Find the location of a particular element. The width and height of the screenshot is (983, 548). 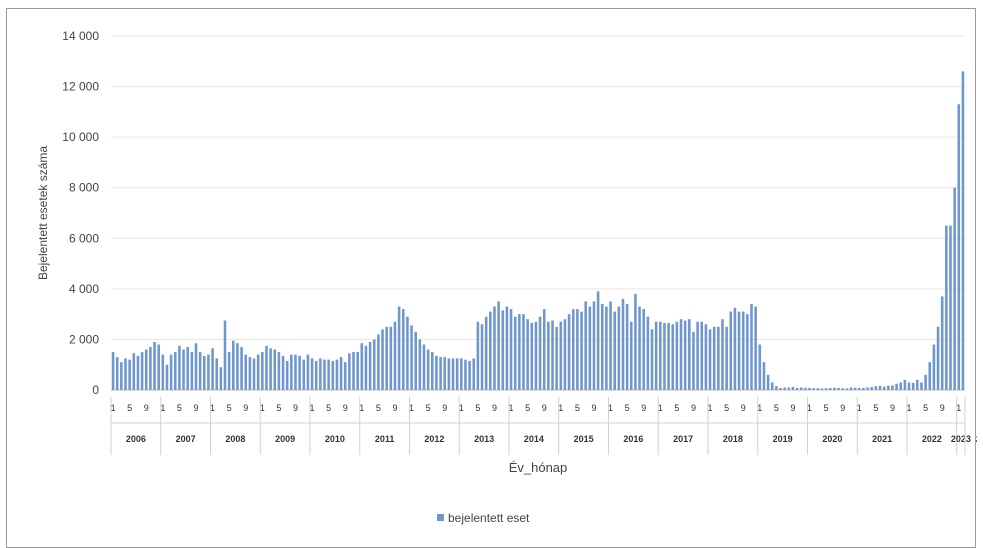

year-label: 2013 is located at coordinates (484, 439).